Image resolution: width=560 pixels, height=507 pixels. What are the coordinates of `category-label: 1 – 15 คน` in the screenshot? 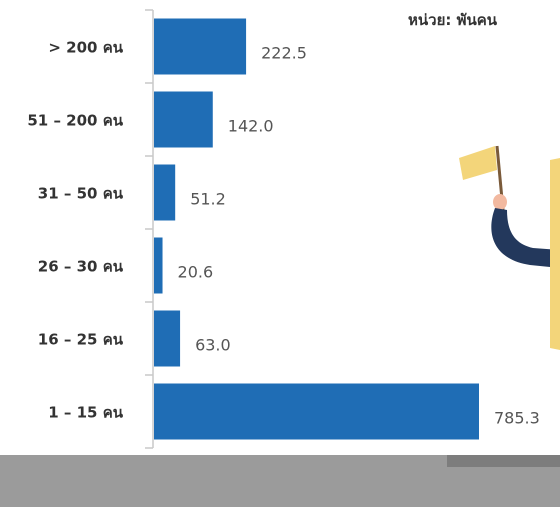 It's located at (86, 413).